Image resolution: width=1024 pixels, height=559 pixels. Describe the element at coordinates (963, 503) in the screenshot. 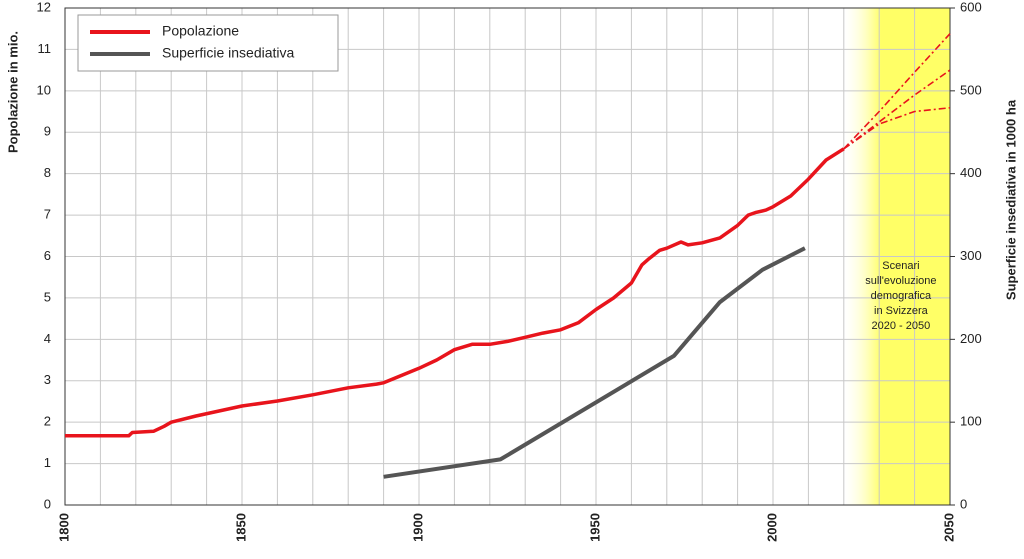

I see `y2-tick-label: 0` at that location.